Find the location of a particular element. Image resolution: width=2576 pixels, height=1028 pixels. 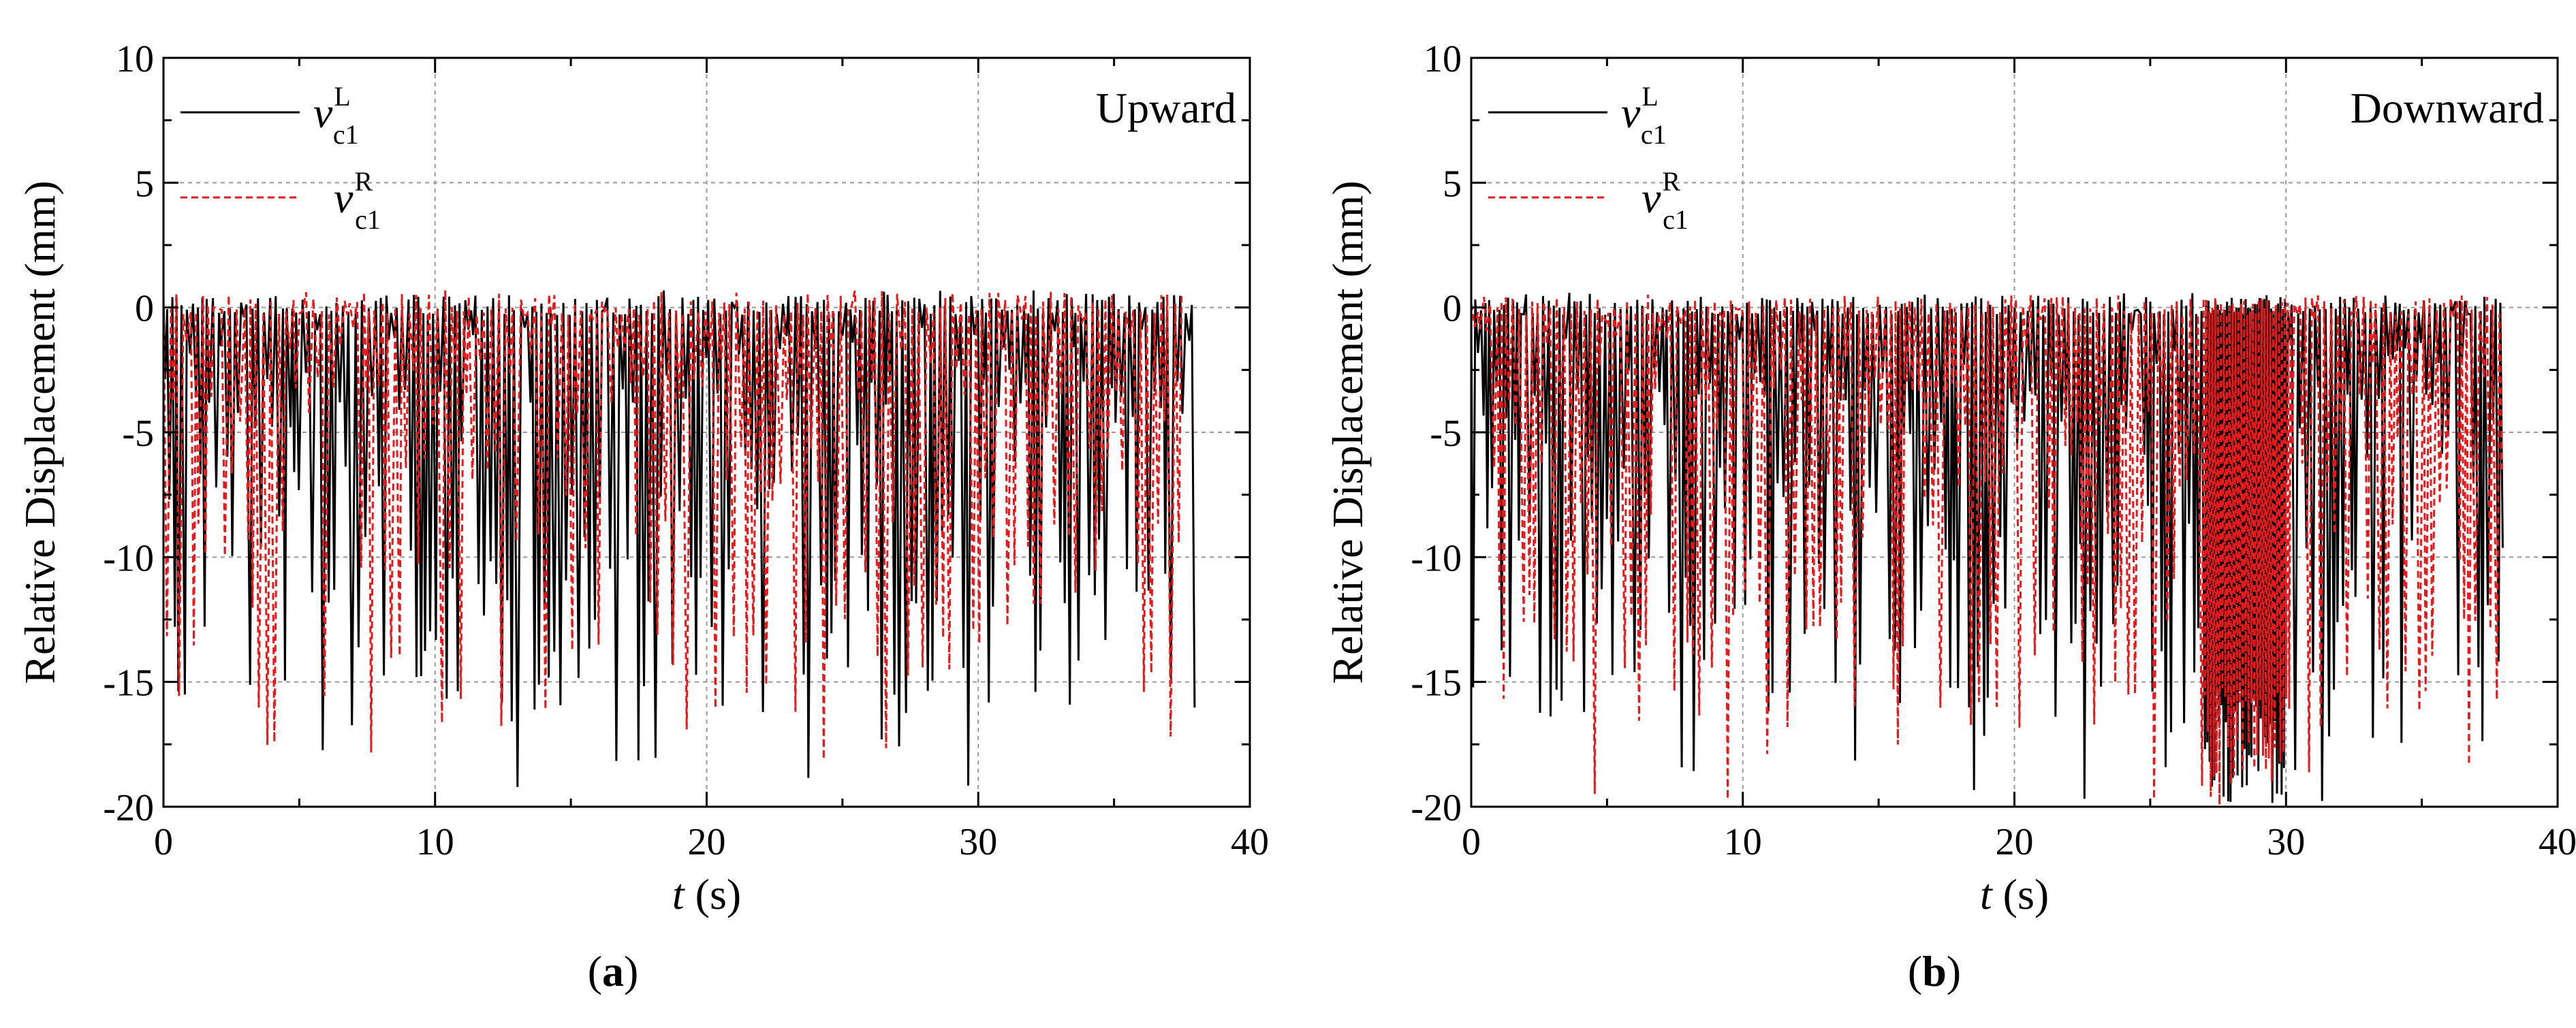

panel-label-b: (b) is located at coordinates (1934, 971).